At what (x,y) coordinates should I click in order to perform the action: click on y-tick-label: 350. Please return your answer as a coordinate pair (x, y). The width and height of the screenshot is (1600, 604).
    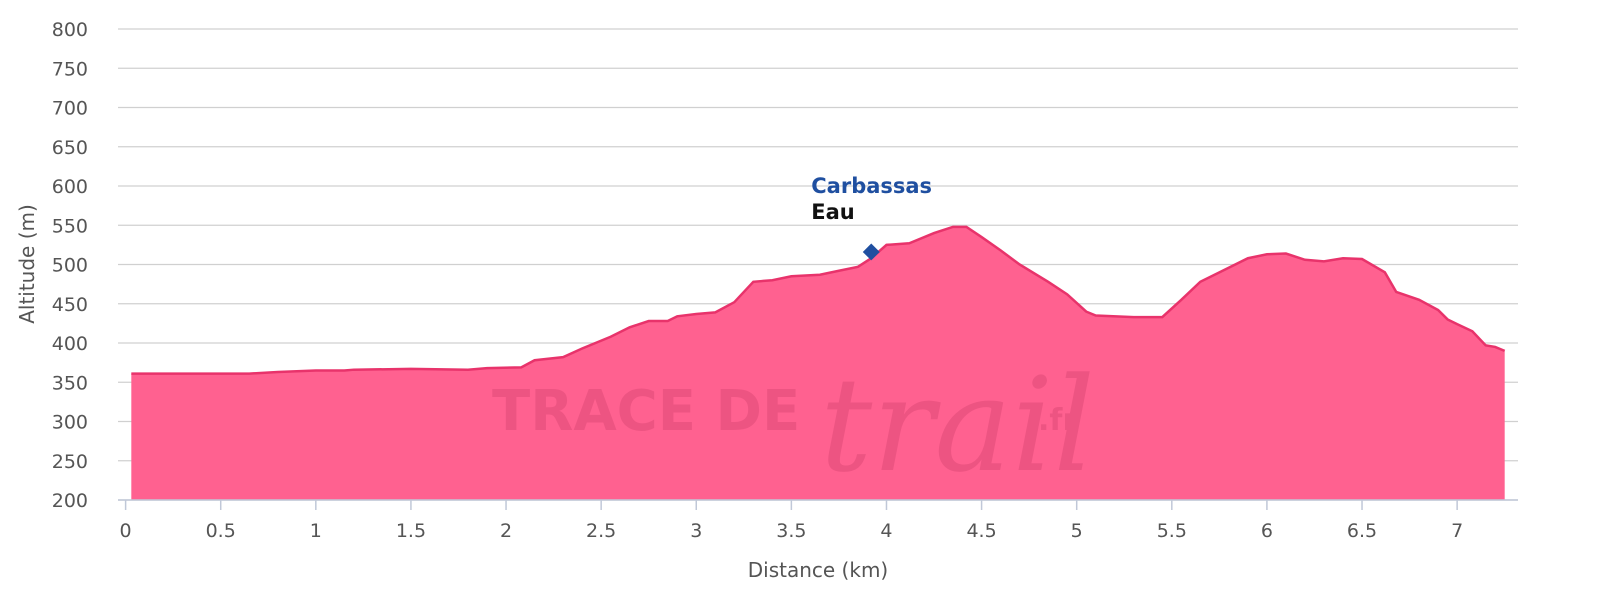
    Looking at the image, I should click on (70, 383).